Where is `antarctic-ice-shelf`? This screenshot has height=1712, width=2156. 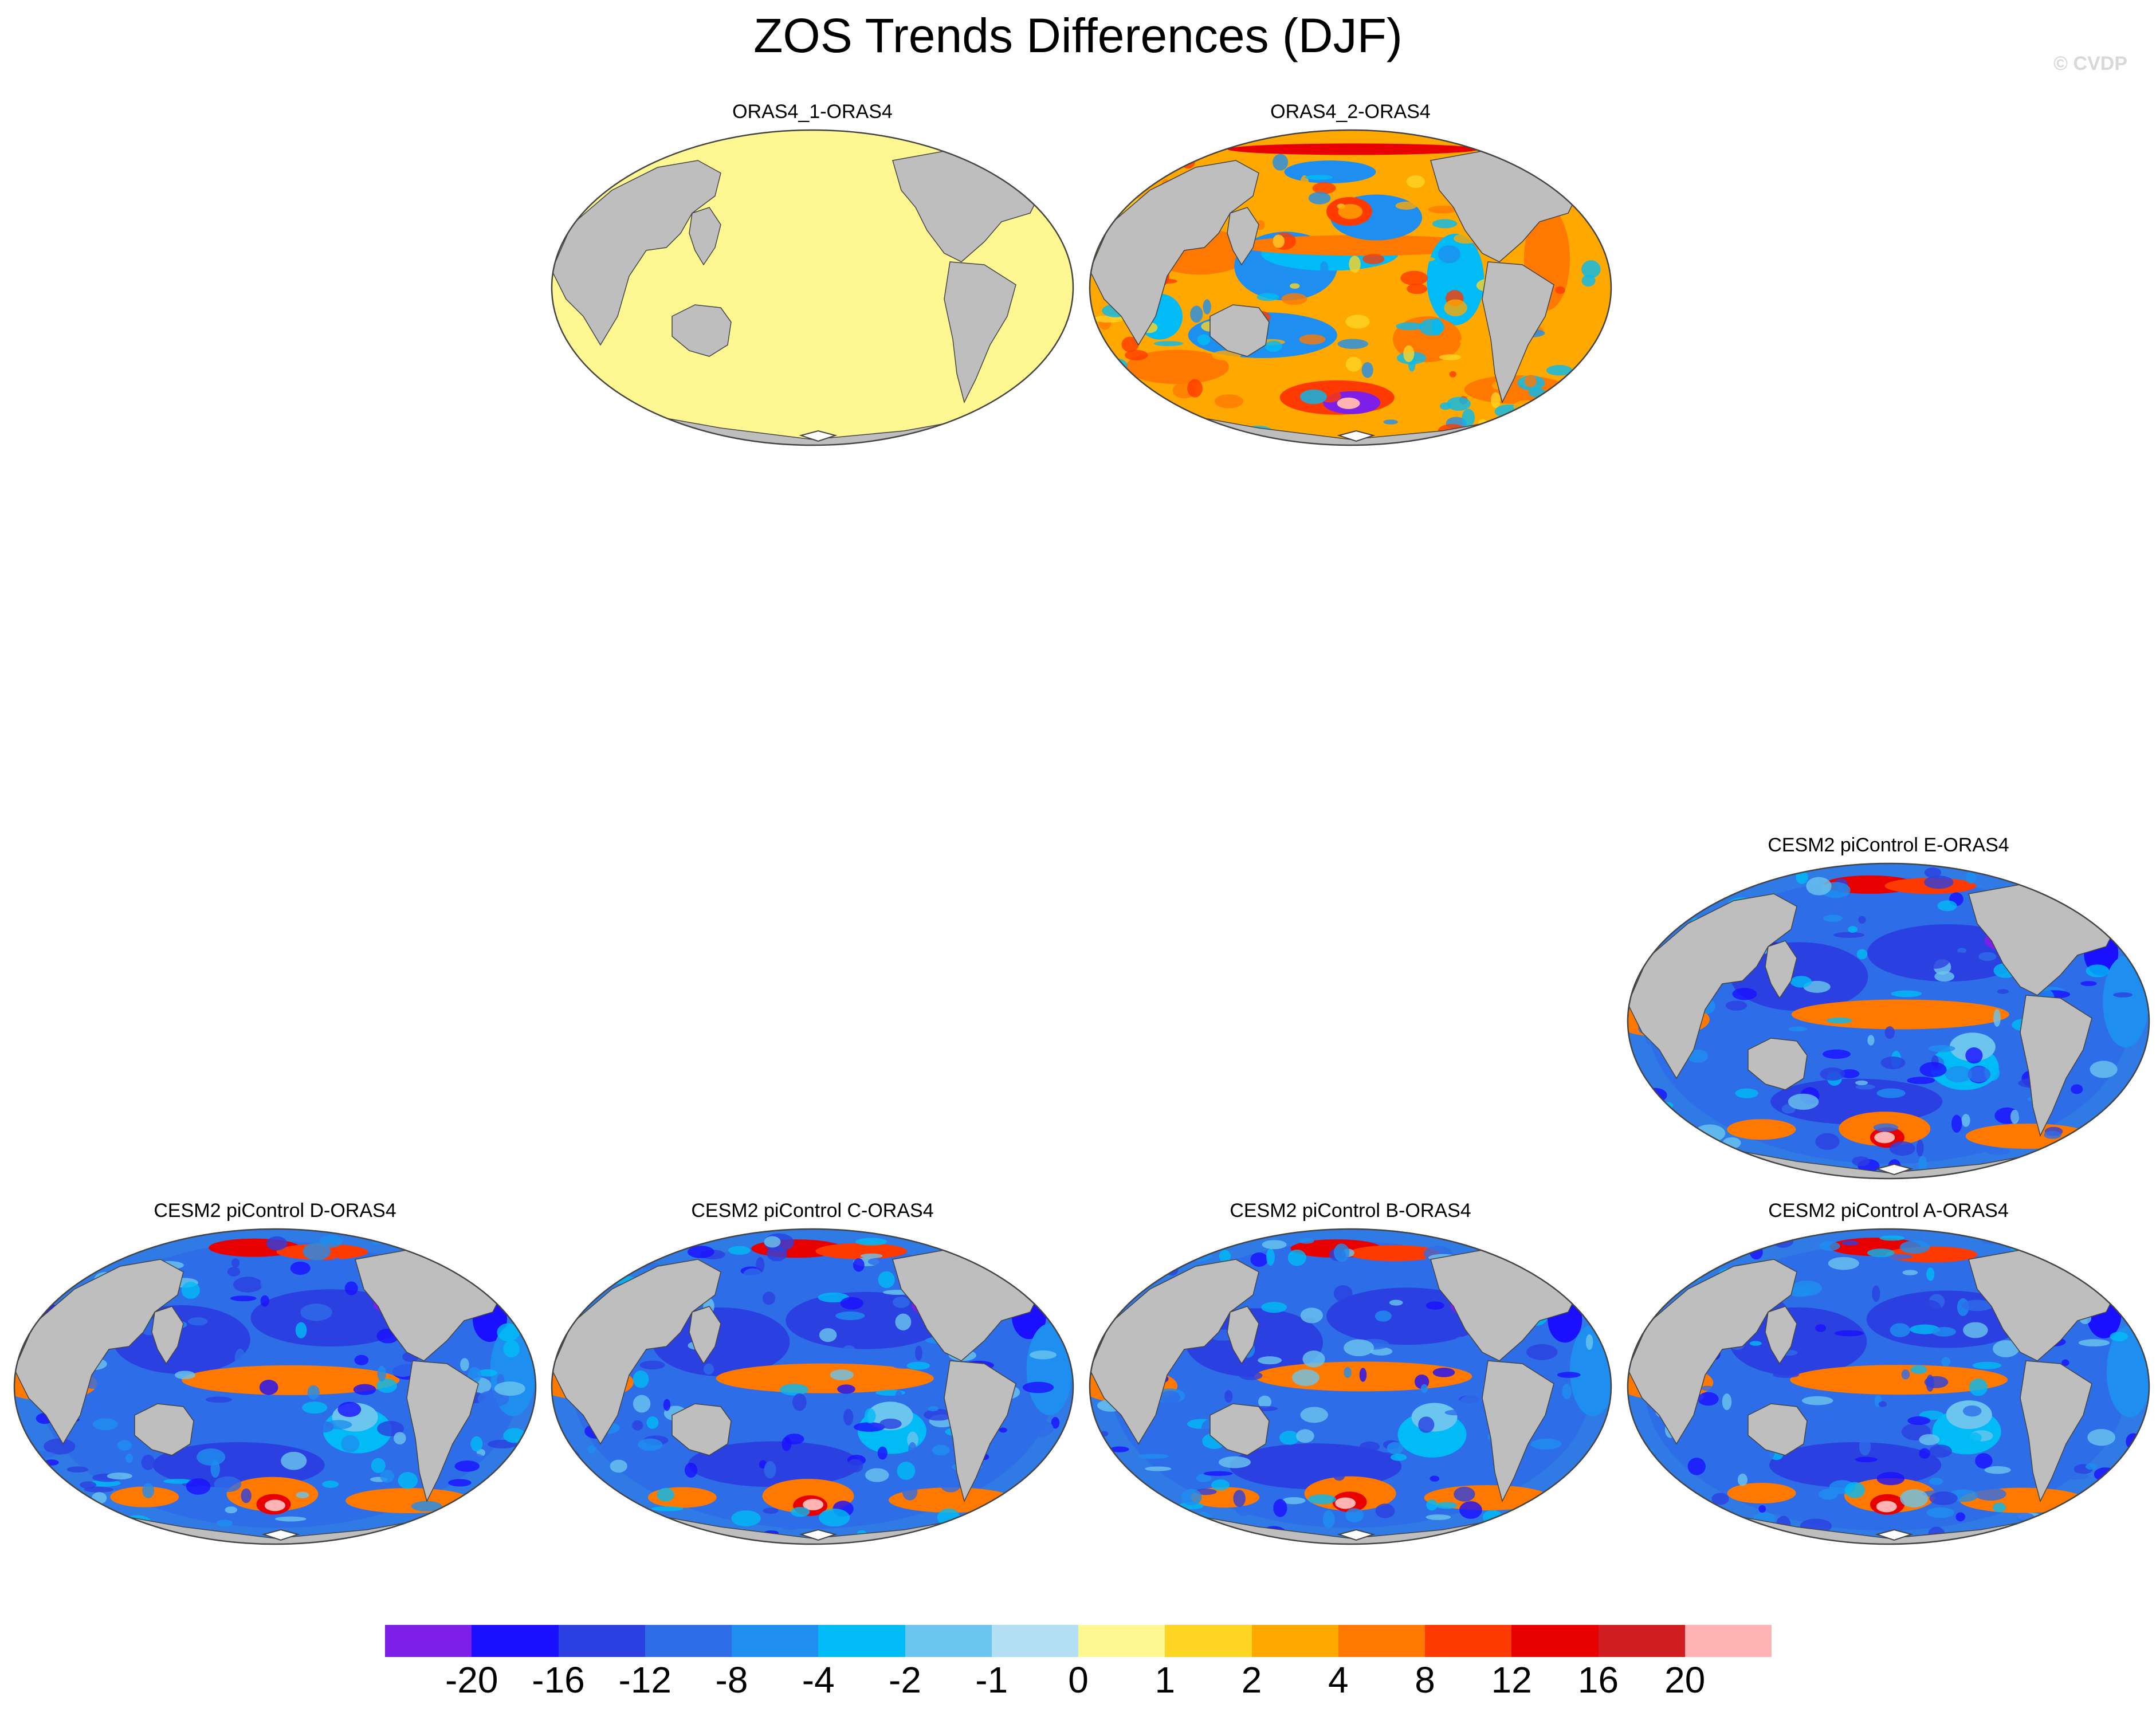 antarctic-ice-shelf is located at coordinates (818, 1535).